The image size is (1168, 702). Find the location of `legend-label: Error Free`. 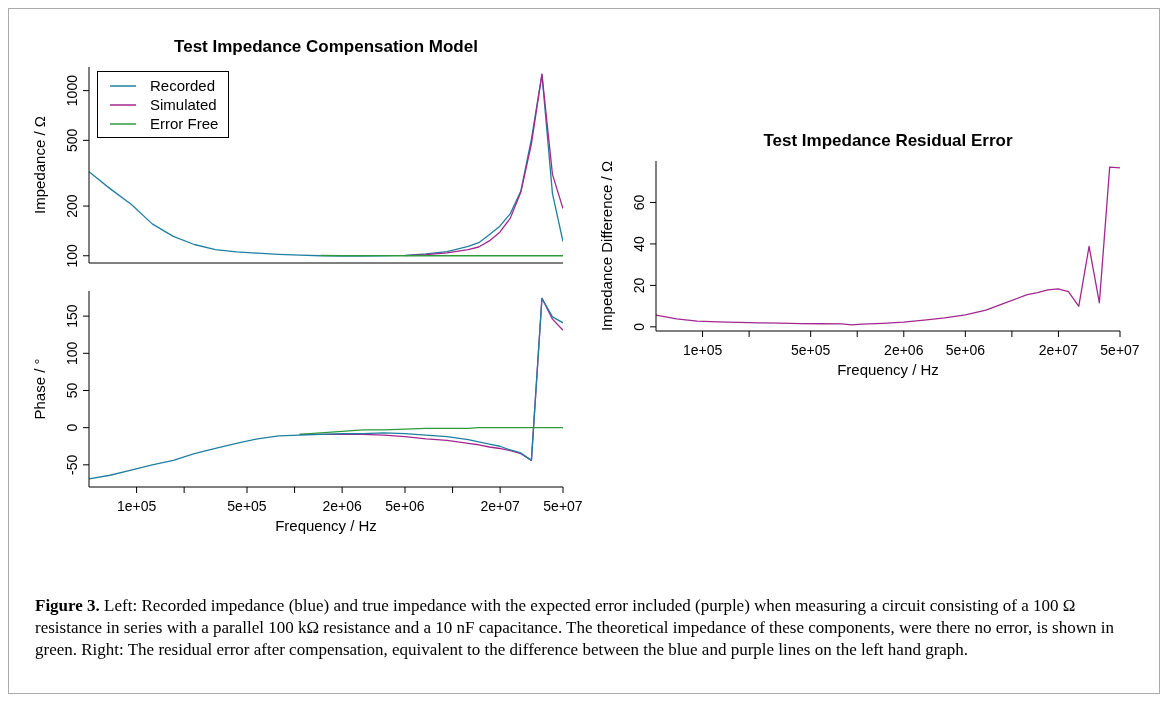

legend-label: Error Free is located at coordinates (184, 123).